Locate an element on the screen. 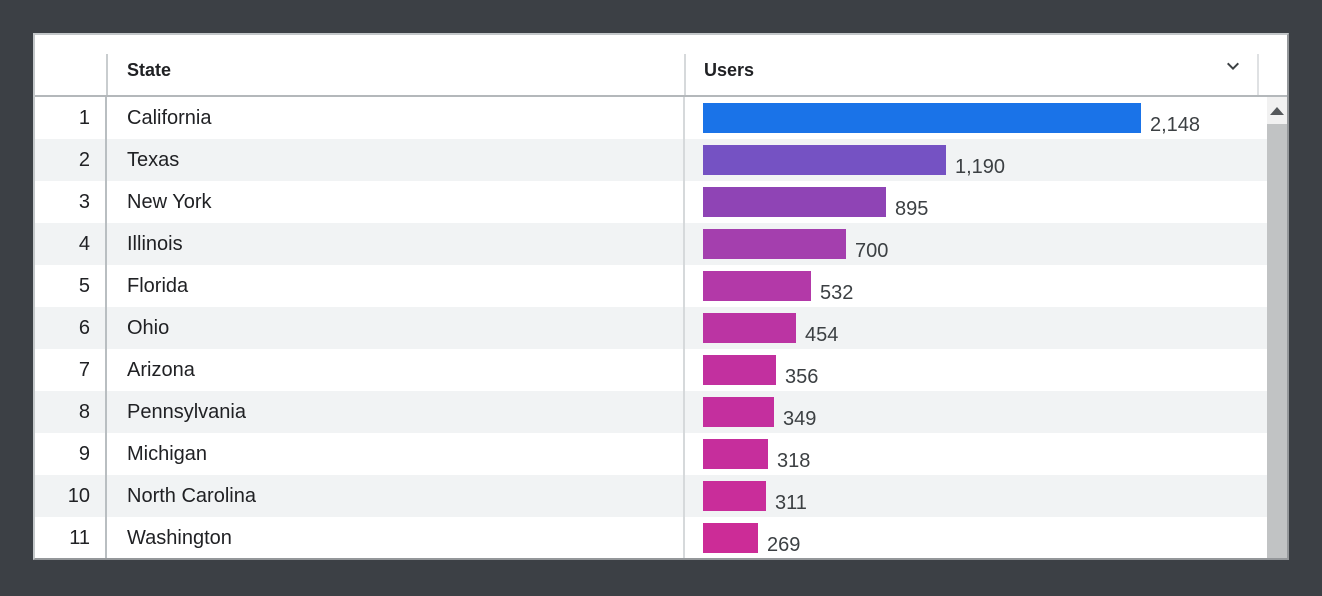 This screenshot has height=596, width=1322. chevron-down-icon is located at coordinates (1233, 66).